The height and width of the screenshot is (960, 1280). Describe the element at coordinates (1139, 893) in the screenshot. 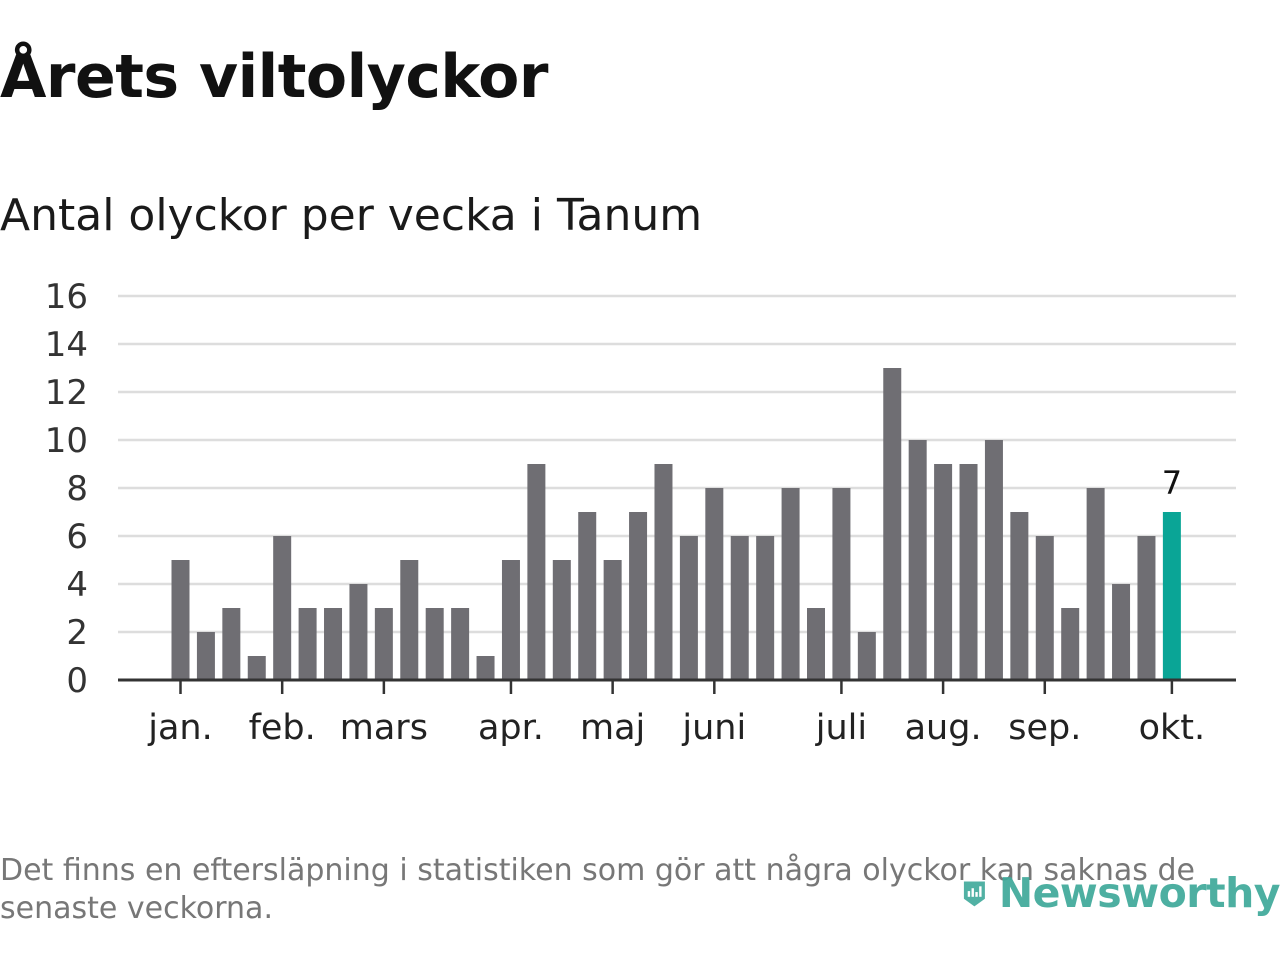

I see `logo-text: Newsworthy` at that location.